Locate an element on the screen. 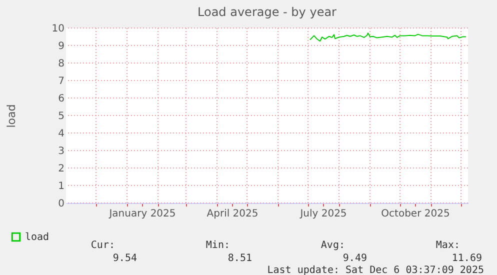  x-tick-label: October 2025 is located at coordinates (415, 214).